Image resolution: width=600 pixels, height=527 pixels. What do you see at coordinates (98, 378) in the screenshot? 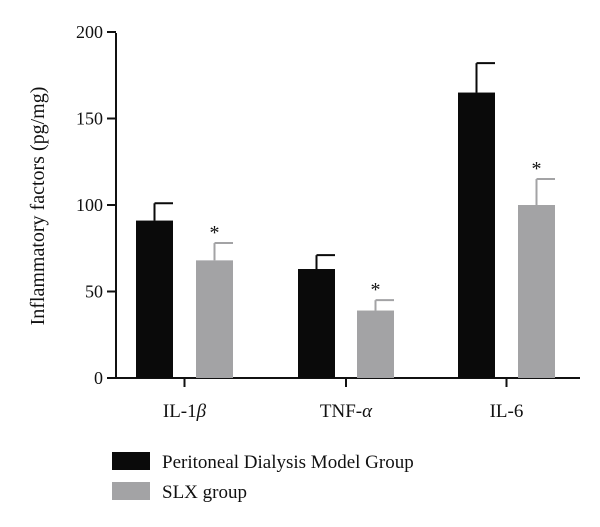
I see `y-tick-label: 0` at bounding box center [98, 378].